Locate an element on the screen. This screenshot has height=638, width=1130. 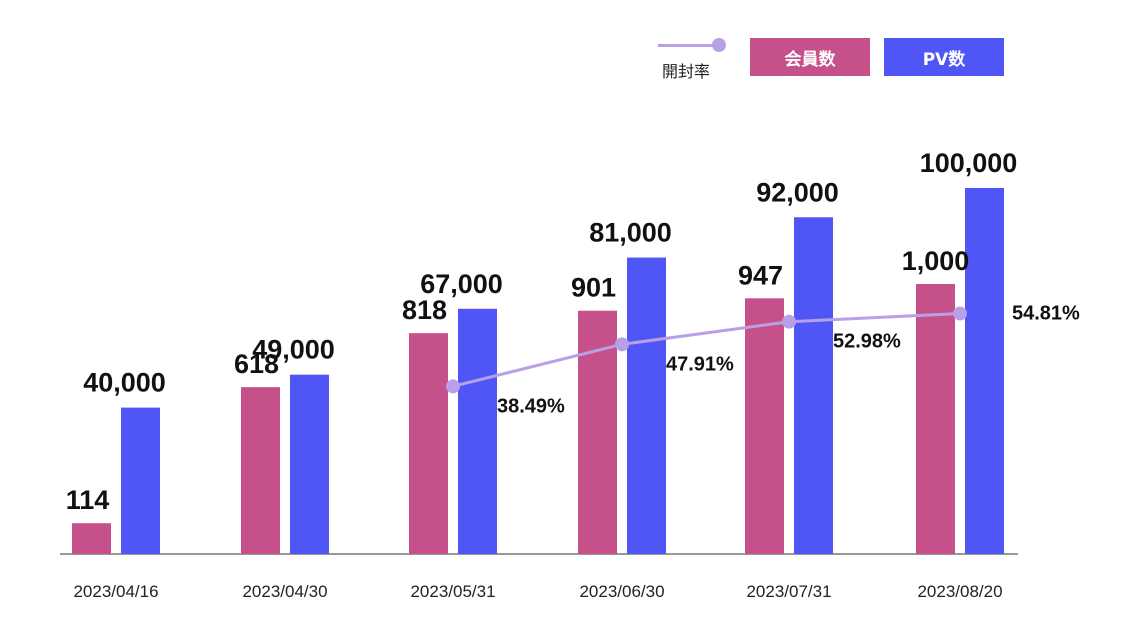
legend-rate-label: 開封率 is located at coordinates (686, 71).